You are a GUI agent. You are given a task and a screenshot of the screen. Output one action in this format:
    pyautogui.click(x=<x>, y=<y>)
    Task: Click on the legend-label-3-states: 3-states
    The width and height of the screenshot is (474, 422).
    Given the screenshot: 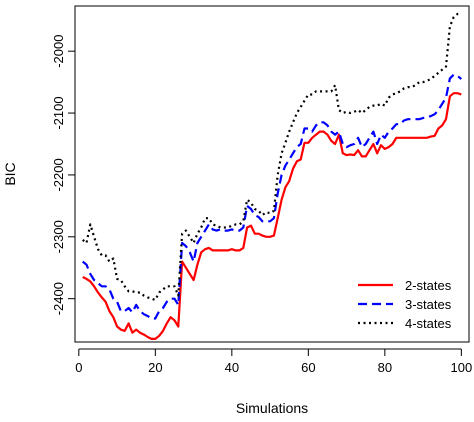 What is the action you would take?
    pyautogui.click(x=428, y=304)
    